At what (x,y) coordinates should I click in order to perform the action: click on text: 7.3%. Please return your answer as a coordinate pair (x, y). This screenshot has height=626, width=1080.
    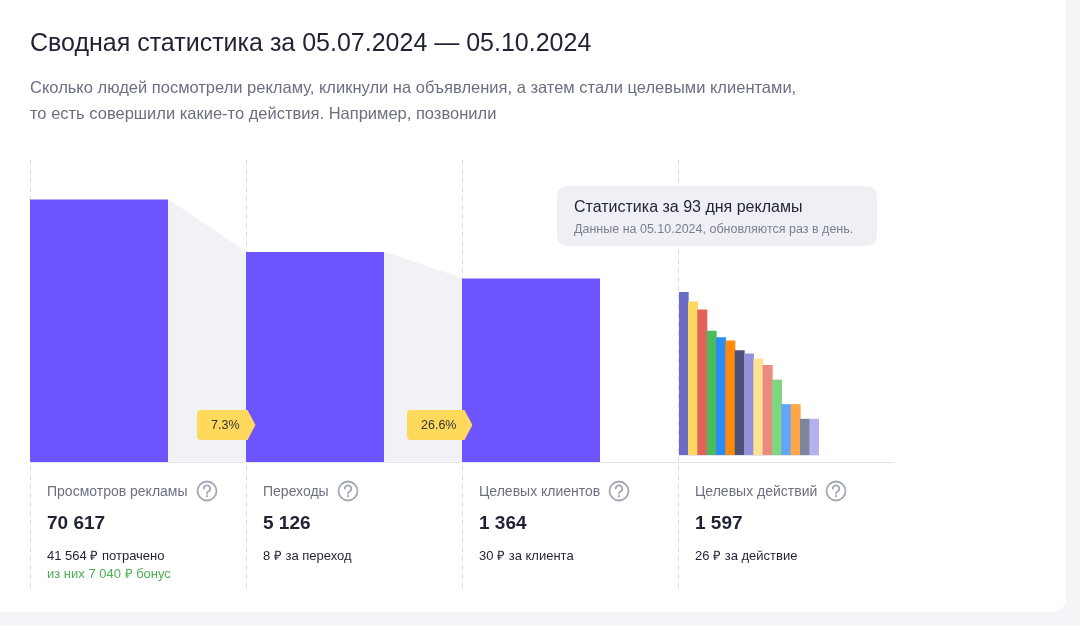
    Looking at the image, I should click on (226, 425).